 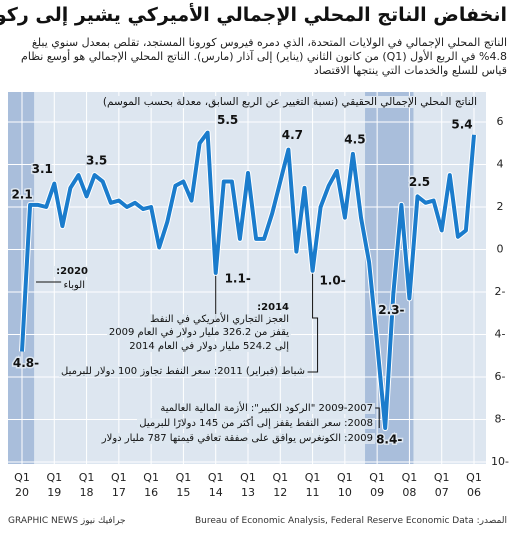 What do you see at coordinates (198, 332) in the screenshot?
I see `annotation: يقفز من 326.2 مليار دولار في العام 2009` at bounding box center [198, 332].